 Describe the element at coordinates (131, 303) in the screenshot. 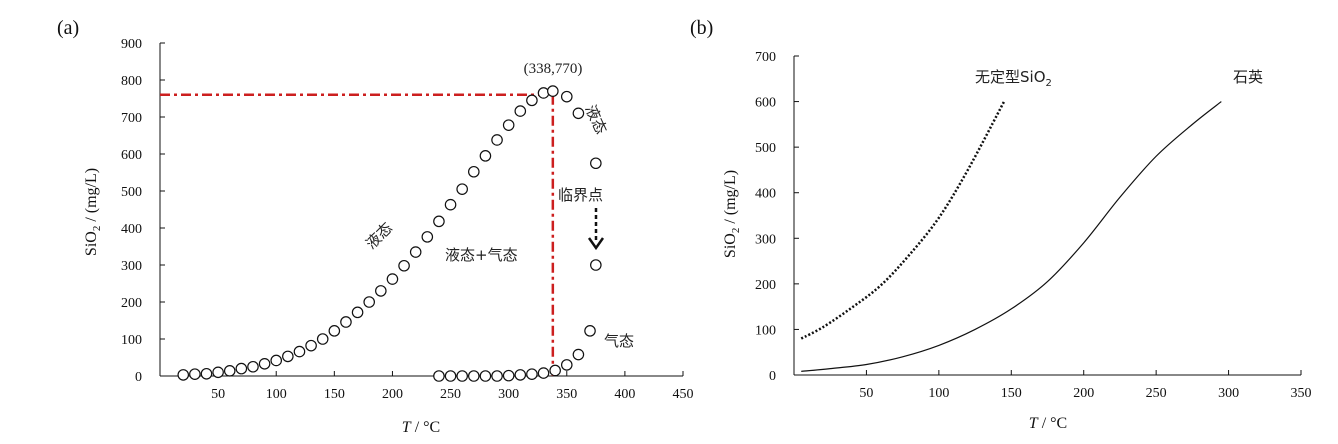

I see `panel-a-y-tick-label: 200` at that location.